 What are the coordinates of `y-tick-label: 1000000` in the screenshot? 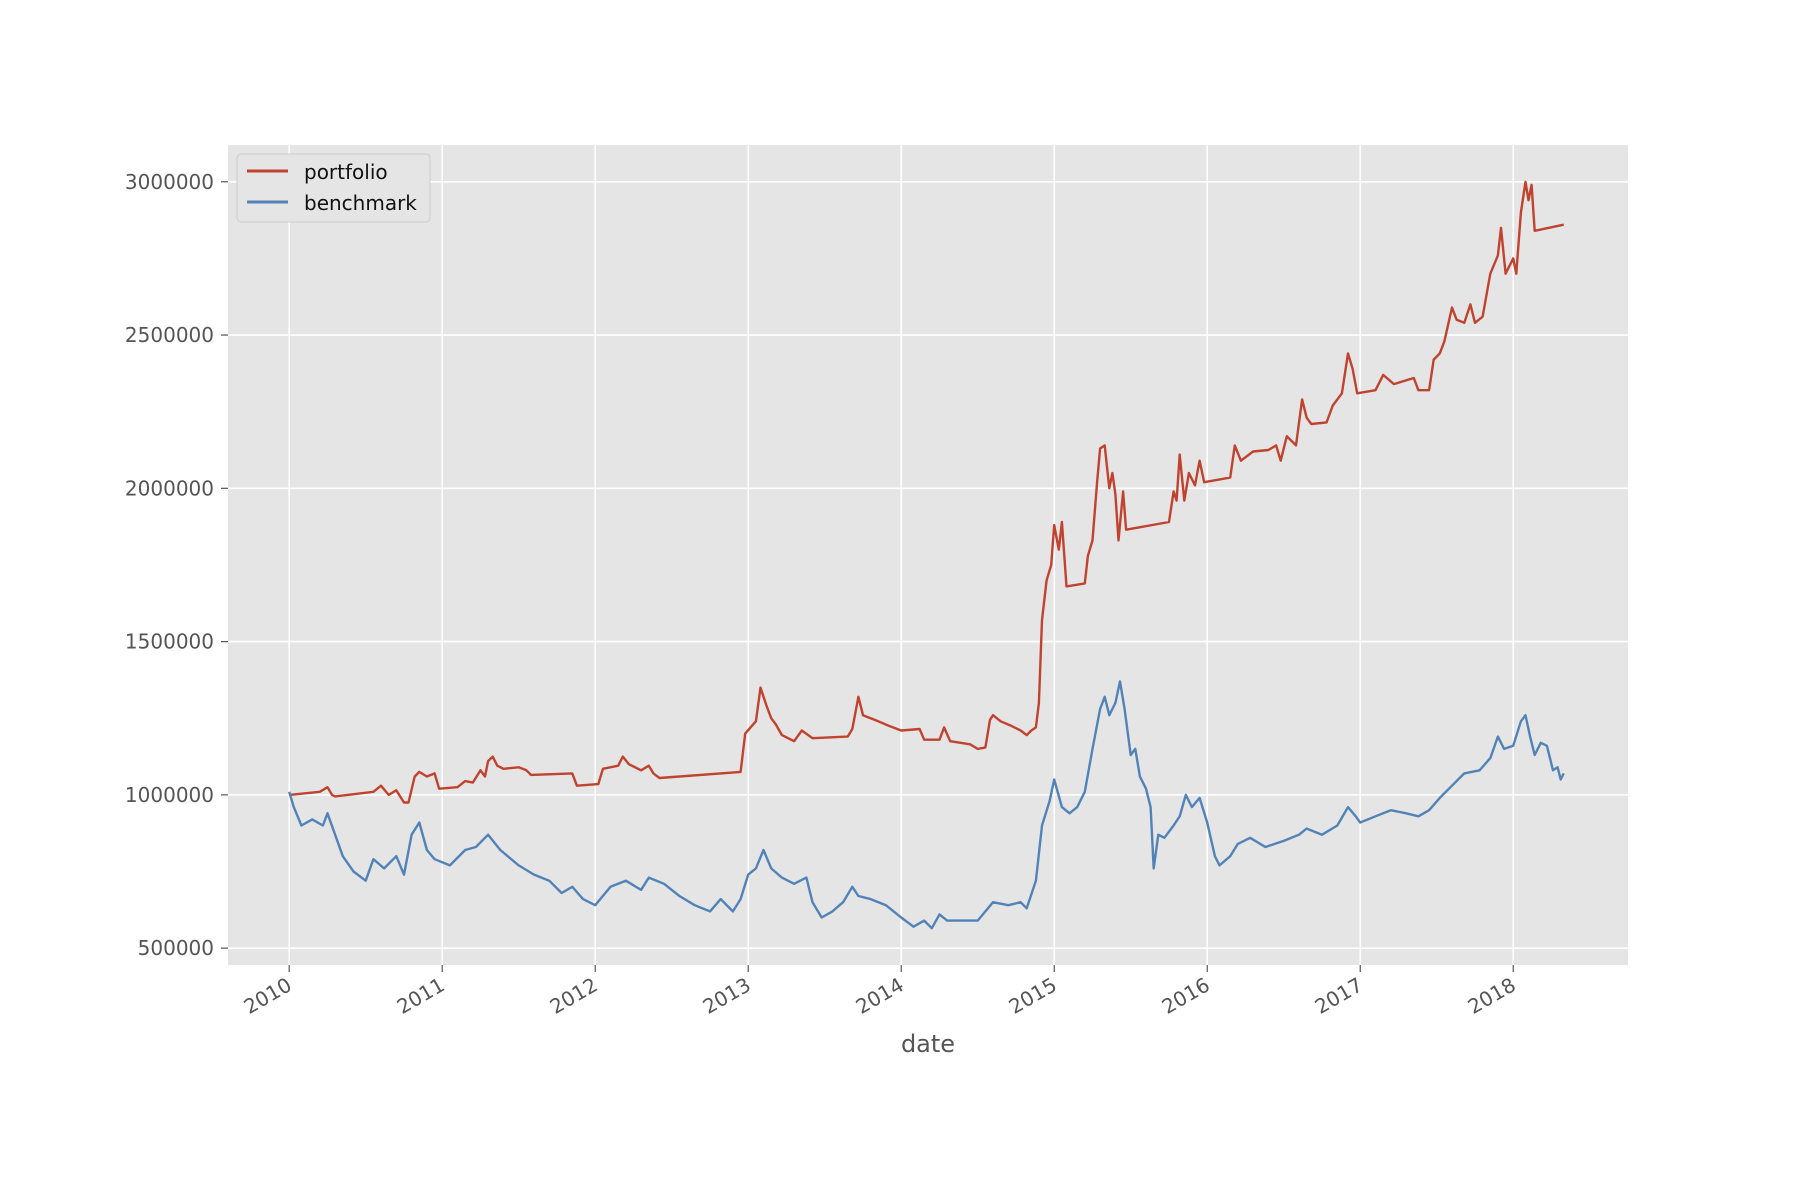 It's located at (169, 795).